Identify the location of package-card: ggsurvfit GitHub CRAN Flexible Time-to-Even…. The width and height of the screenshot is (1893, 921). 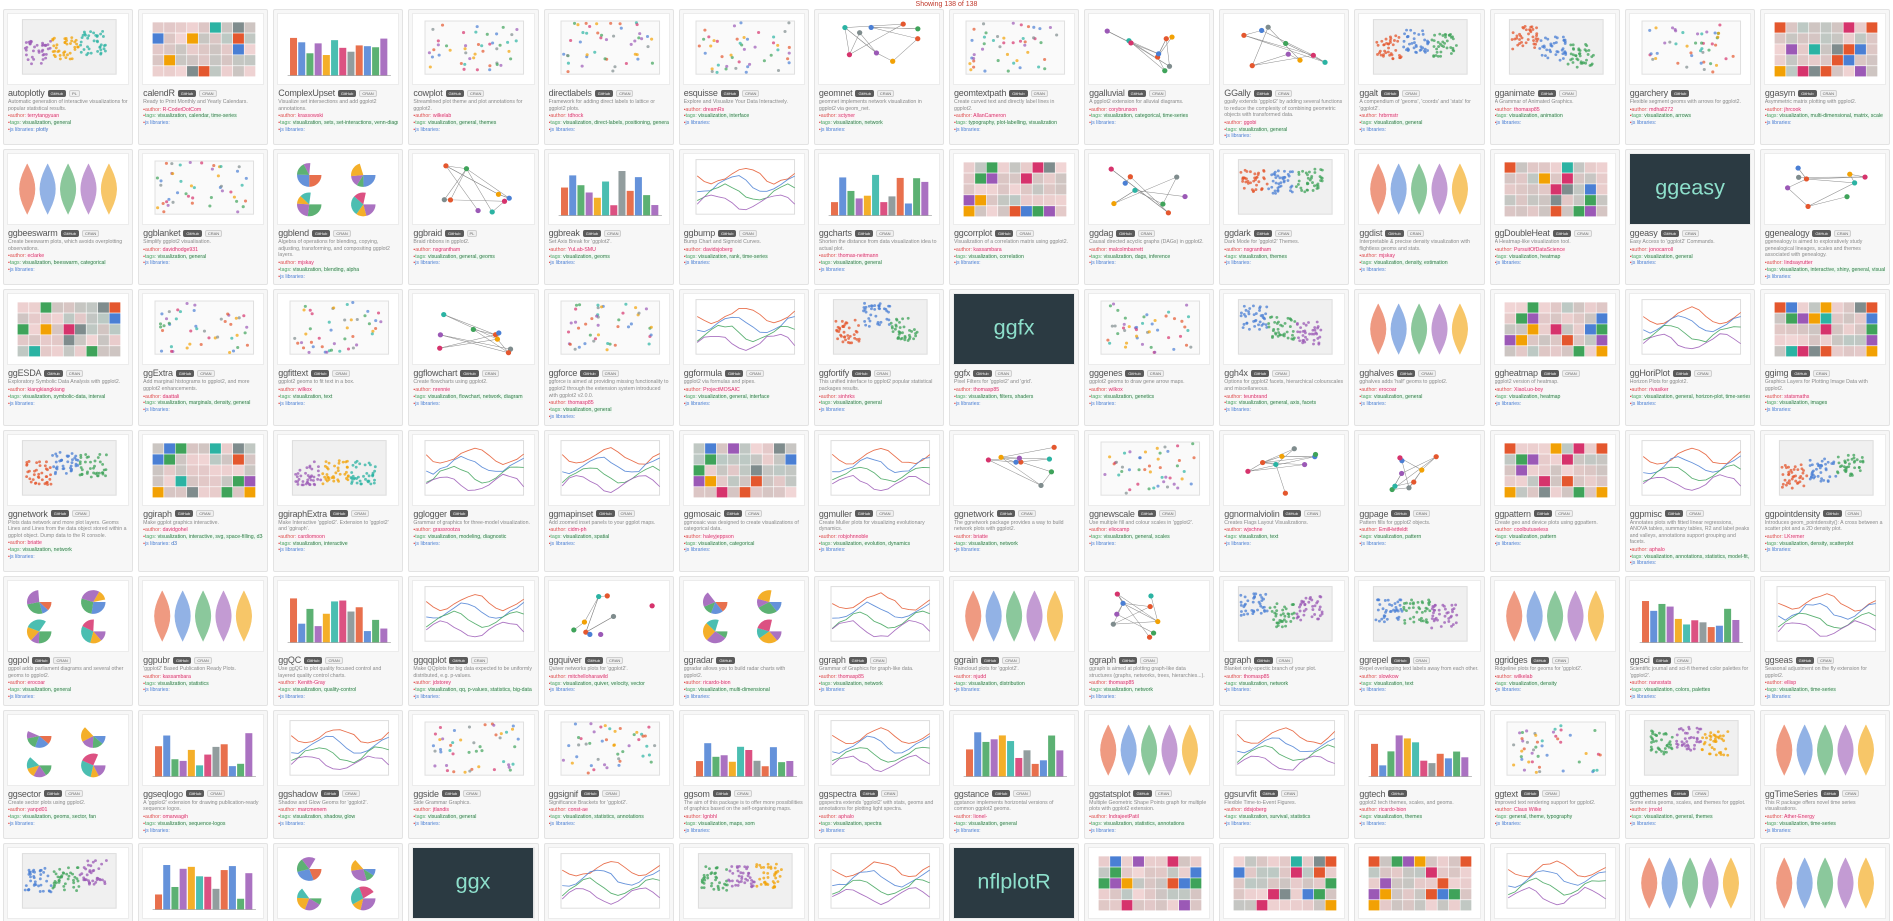
(1284, 774).